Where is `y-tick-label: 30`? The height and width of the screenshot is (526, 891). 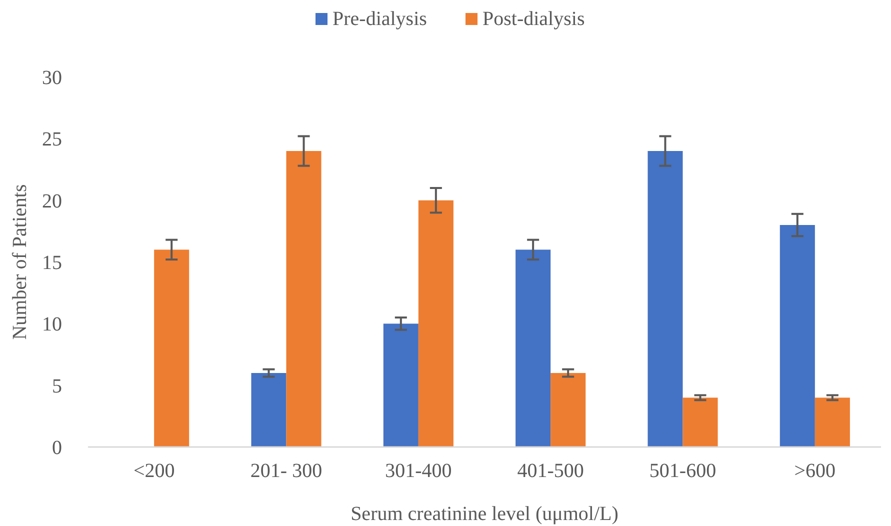
y-tick-label: 30 is located at coordinates (52, 78).